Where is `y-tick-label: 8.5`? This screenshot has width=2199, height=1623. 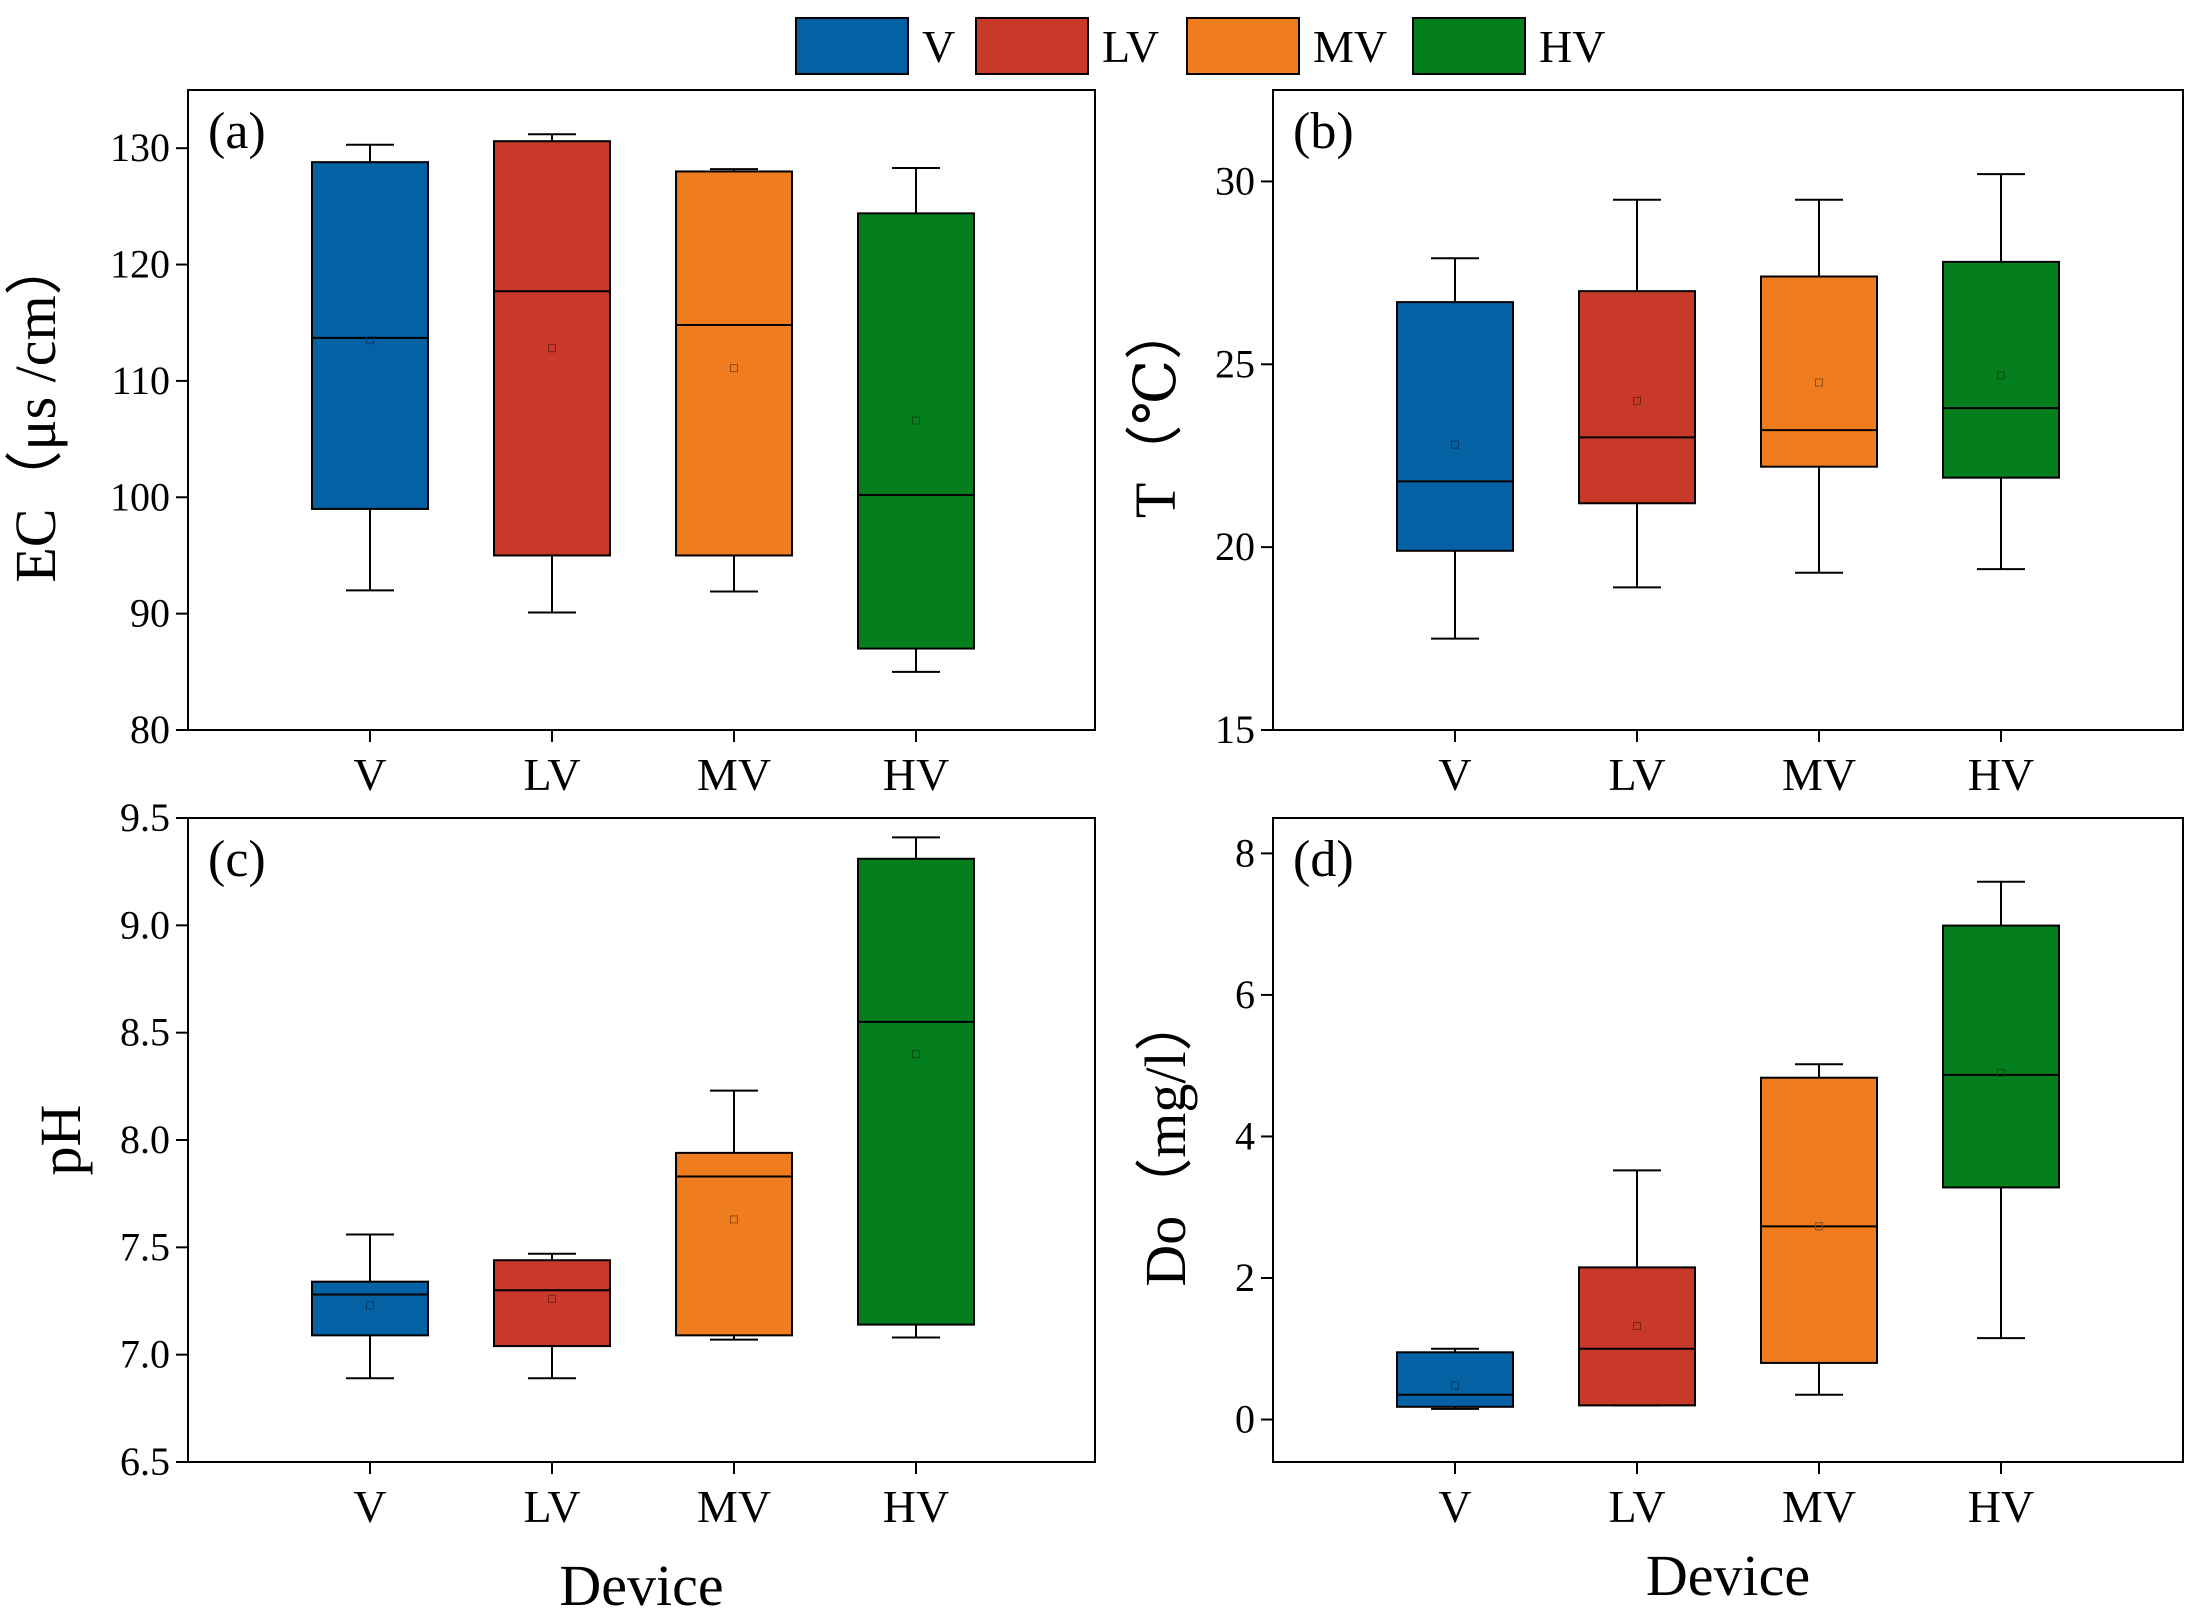
y-tick-label: 8.5 is located at coordinates (145, 1032).